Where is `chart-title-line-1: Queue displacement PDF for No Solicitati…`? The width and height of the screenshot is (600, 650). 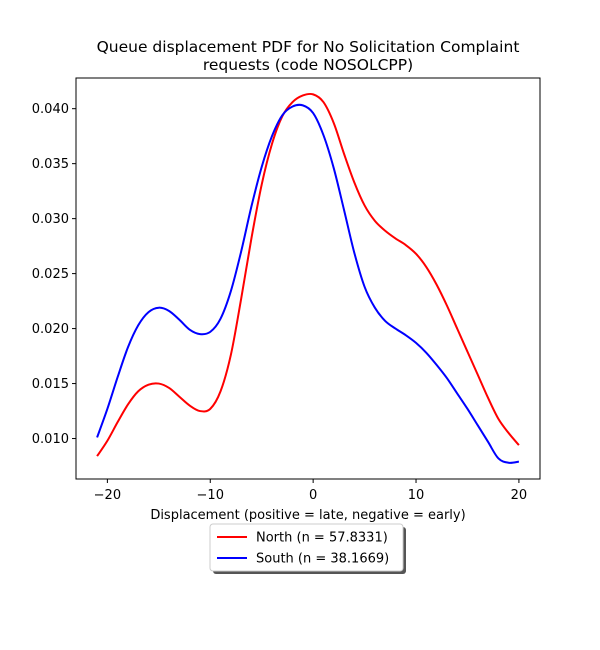
chart-title-line-1: Queue displacement PDF for No Solicitati… is located at coordinates (308, 47).